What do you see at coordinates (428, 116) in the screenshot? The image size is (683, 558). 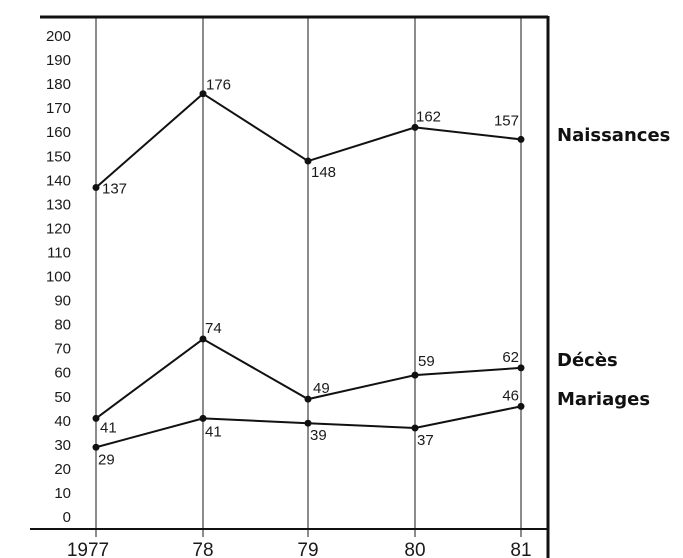 I see `data-label: 162` at bounding box center [428, 116].